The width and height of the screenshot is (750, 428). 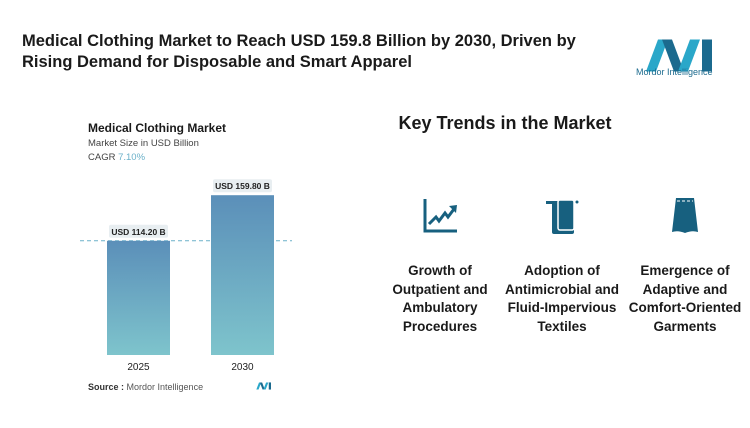 What do you see at coordinates (674, 72) in the screenshot?
I see `logo-text: Mordor Intelligence` at bounding box center [674, 72].